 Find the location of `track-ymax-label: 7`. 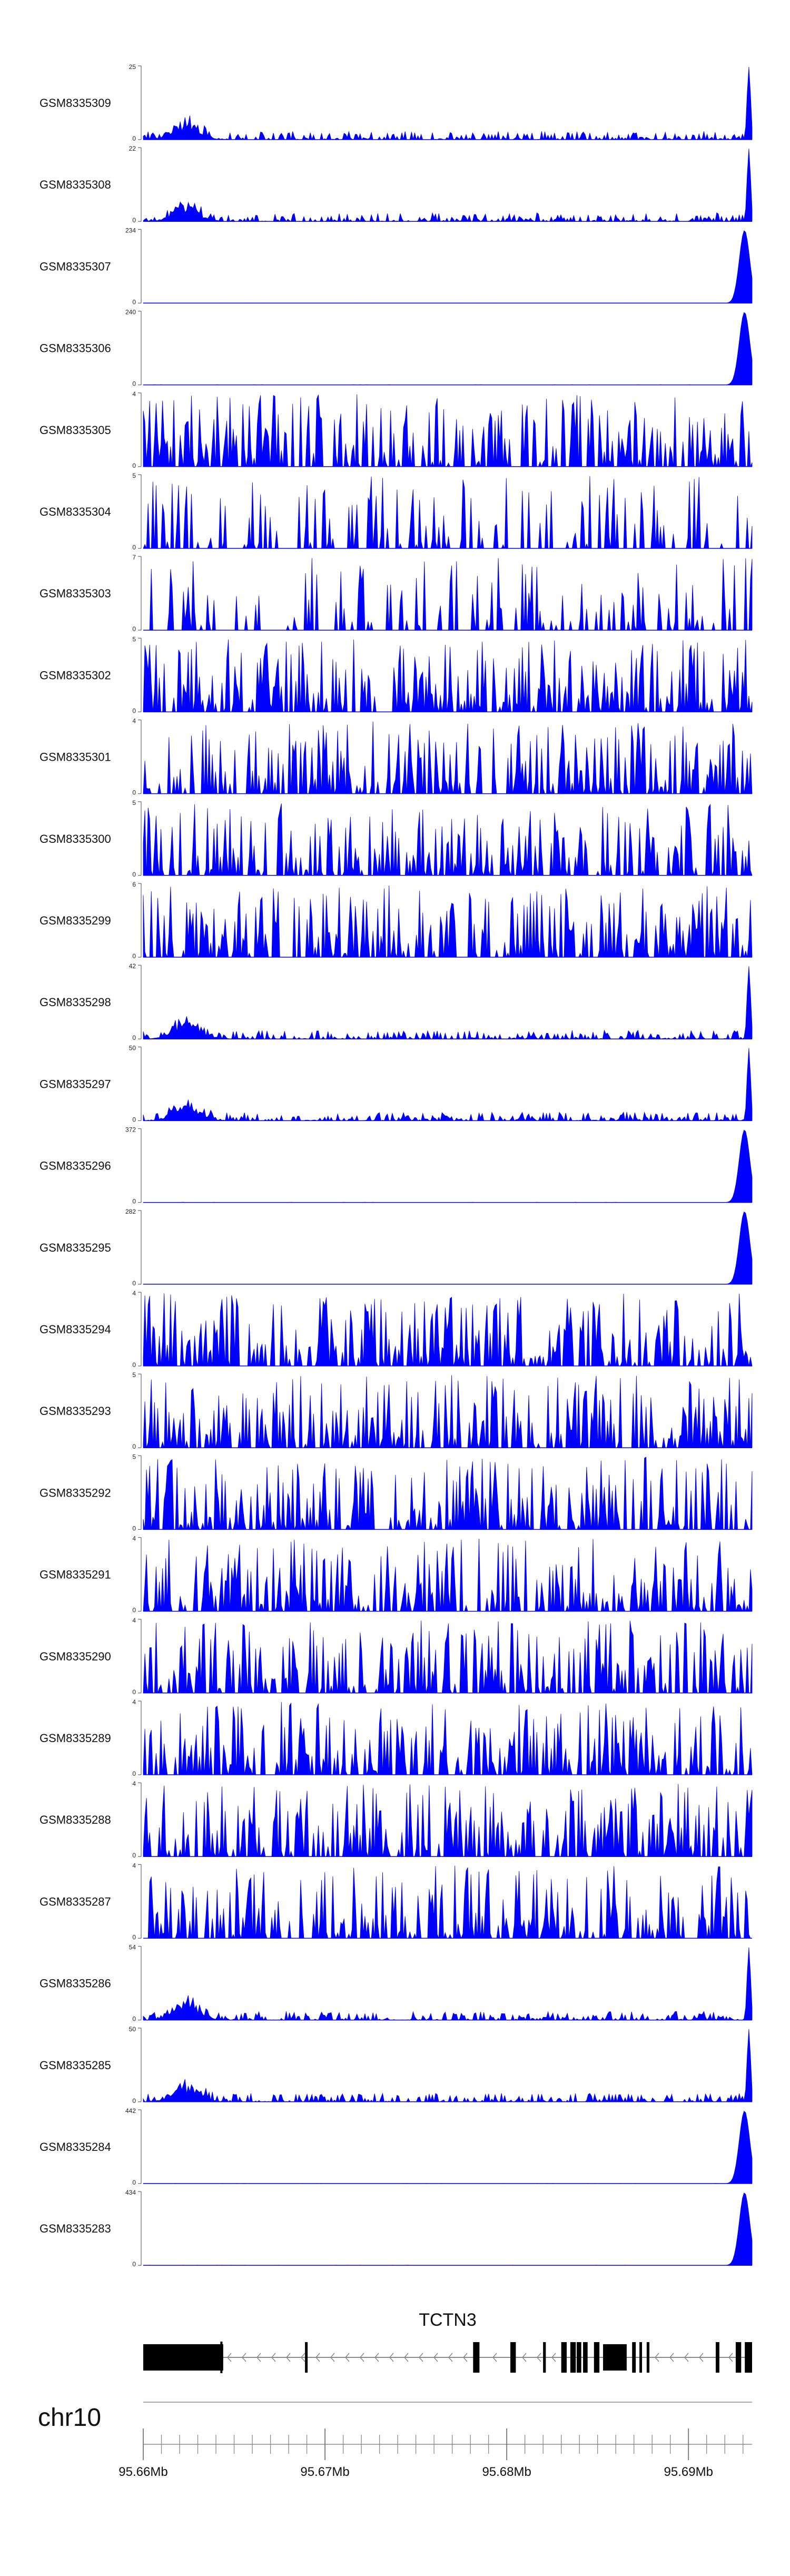

track-ymax-label: 7 is located at coordinates (134, 558).